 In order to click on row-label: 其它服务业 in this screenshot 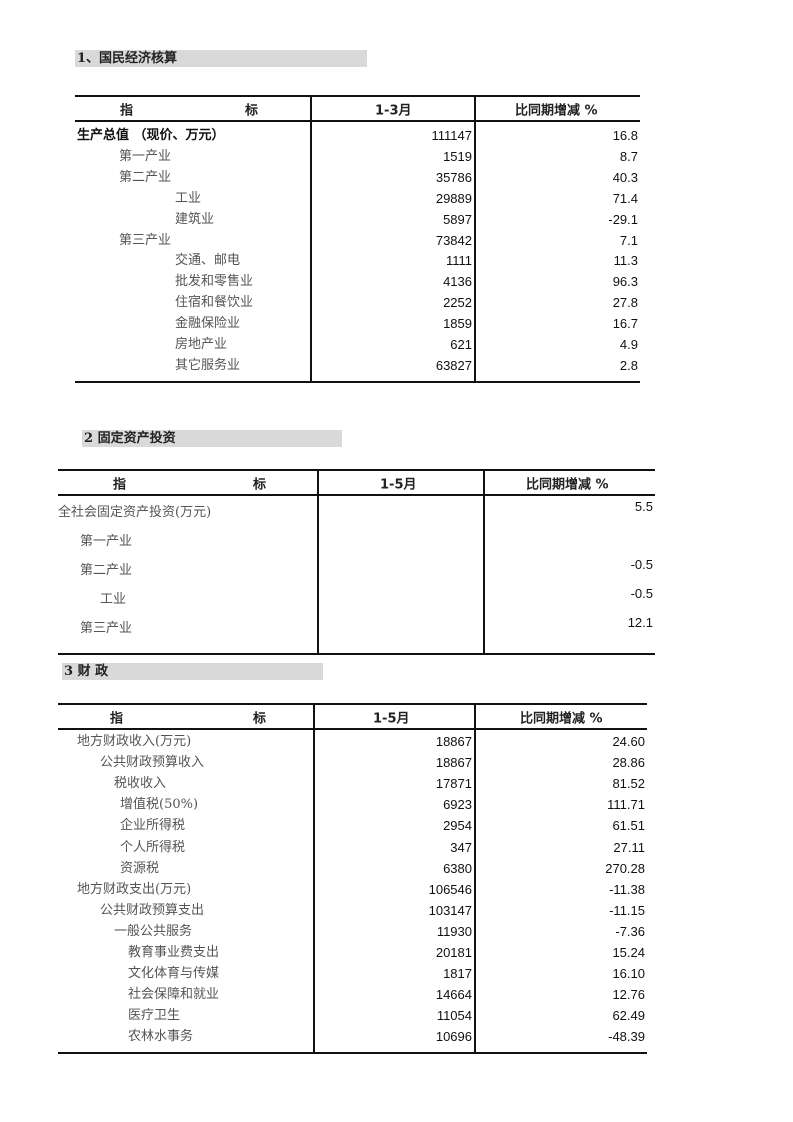, I will do `click(208, 365)`.